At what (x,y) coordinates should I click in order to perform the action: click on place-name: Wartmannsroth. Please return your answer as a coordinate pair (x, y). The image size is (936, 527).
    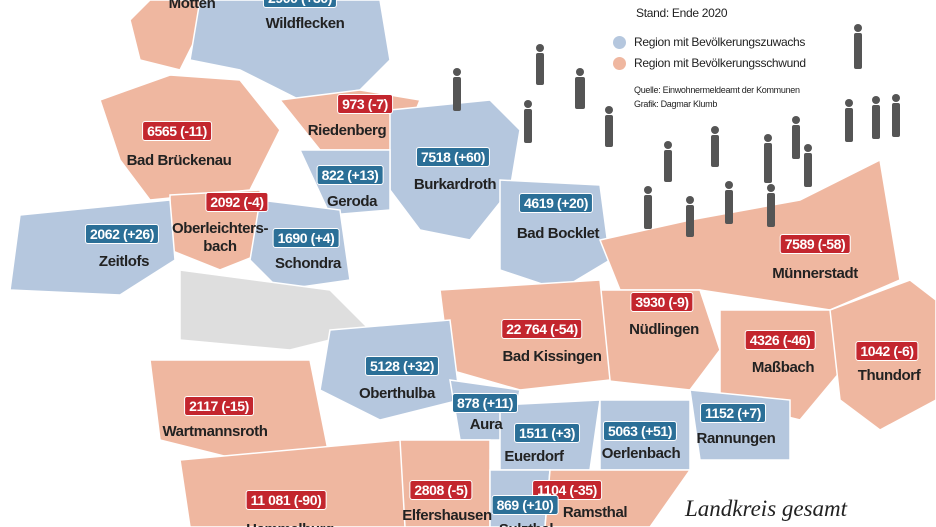
    Looking at the image, I should click on (215, 431).